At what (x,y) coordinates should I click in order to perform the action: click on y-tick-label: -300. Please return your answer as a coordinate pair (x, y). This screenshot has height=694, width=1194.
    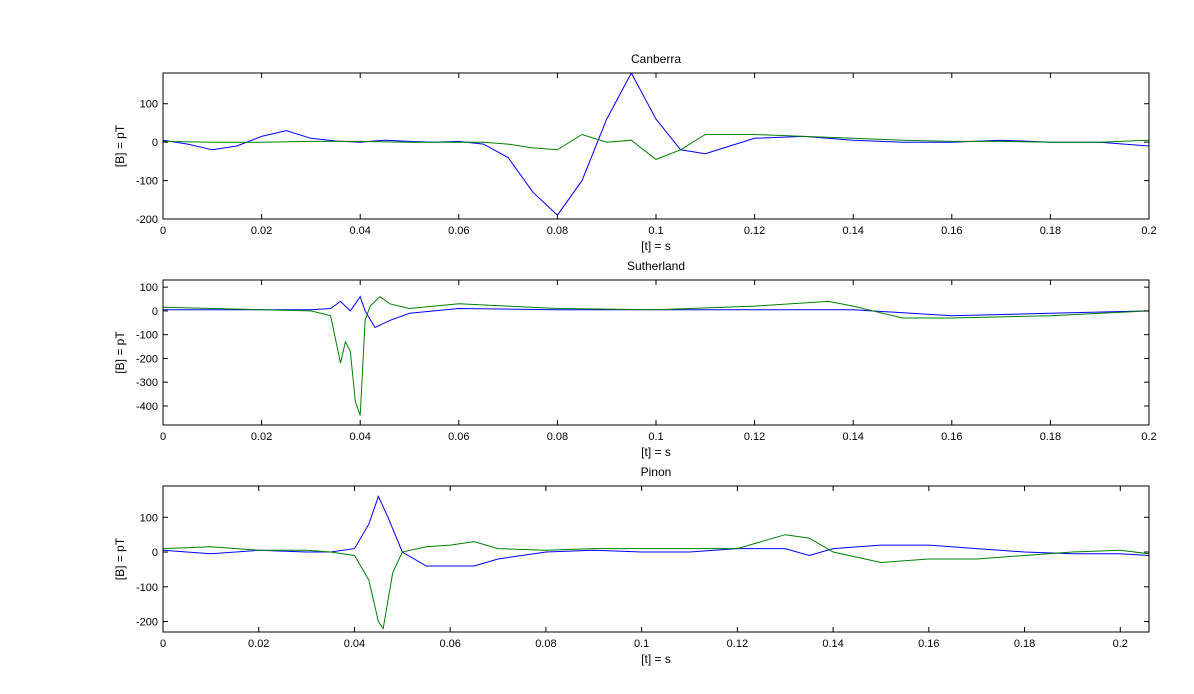
    Looking at the image, I should click on (147, 383).